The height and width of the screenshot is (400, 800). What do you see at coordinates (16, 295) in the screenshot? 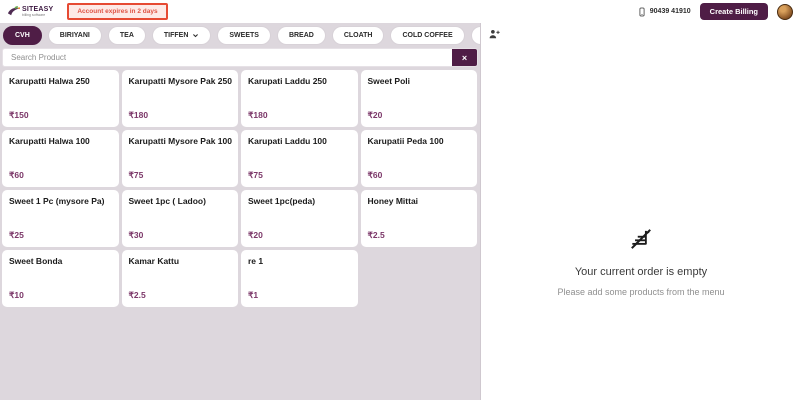
I see `product-price: ₹10` at bounding box center [16, 295].